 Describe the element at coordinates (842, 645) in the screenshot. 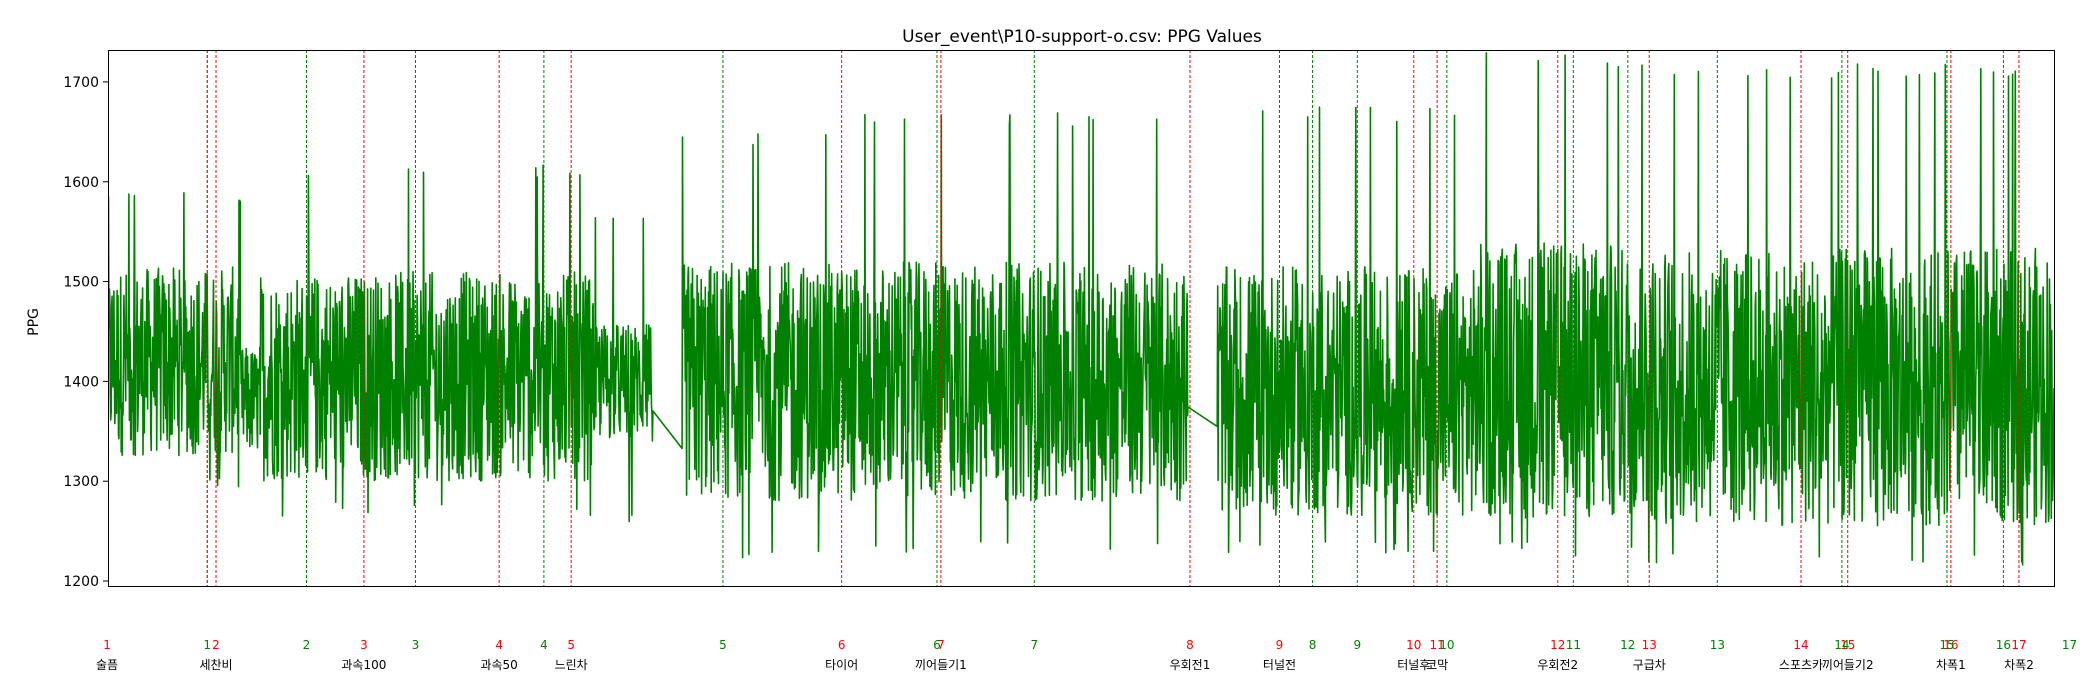

I see `red-marker-number: 6` at that location.